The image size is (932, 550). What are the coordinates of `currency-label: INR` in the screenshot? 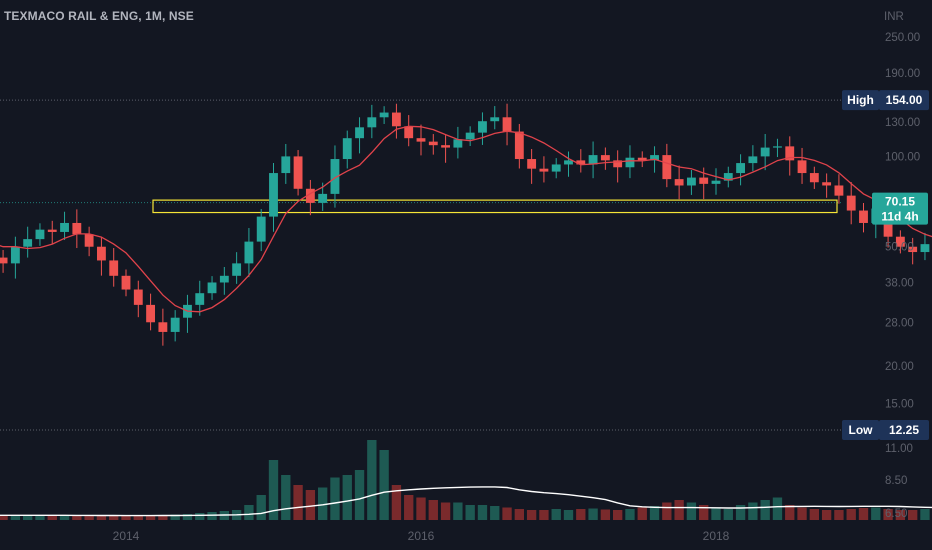 It's located at (894, 17).